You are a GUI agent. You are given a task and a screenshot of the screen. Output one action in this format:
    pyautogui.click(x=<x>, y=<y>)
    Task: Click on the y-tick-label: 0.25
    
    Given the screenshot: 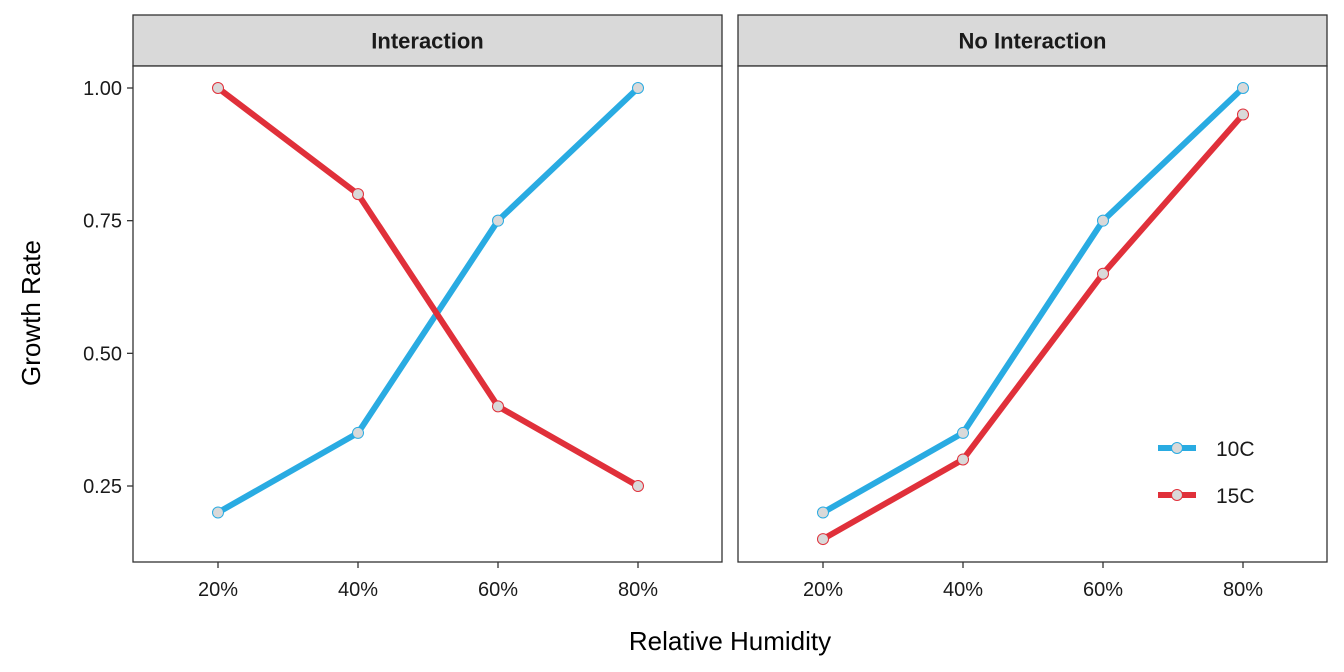 What is the action you would take?
    pyautogui.click(x=102, y=487)
    